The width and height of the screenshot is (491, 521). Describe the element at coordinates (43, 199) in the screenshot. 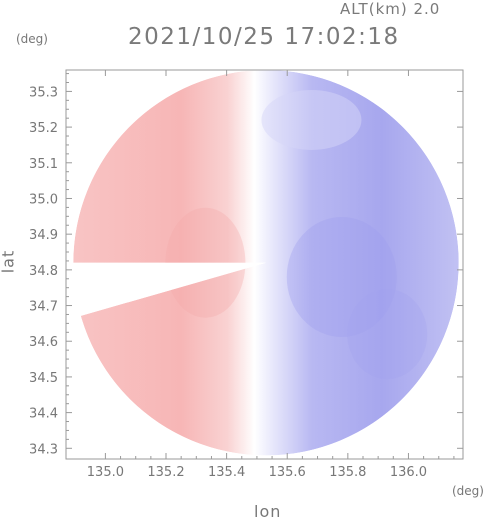

I see `y-tick-label: 35.0` at that location.